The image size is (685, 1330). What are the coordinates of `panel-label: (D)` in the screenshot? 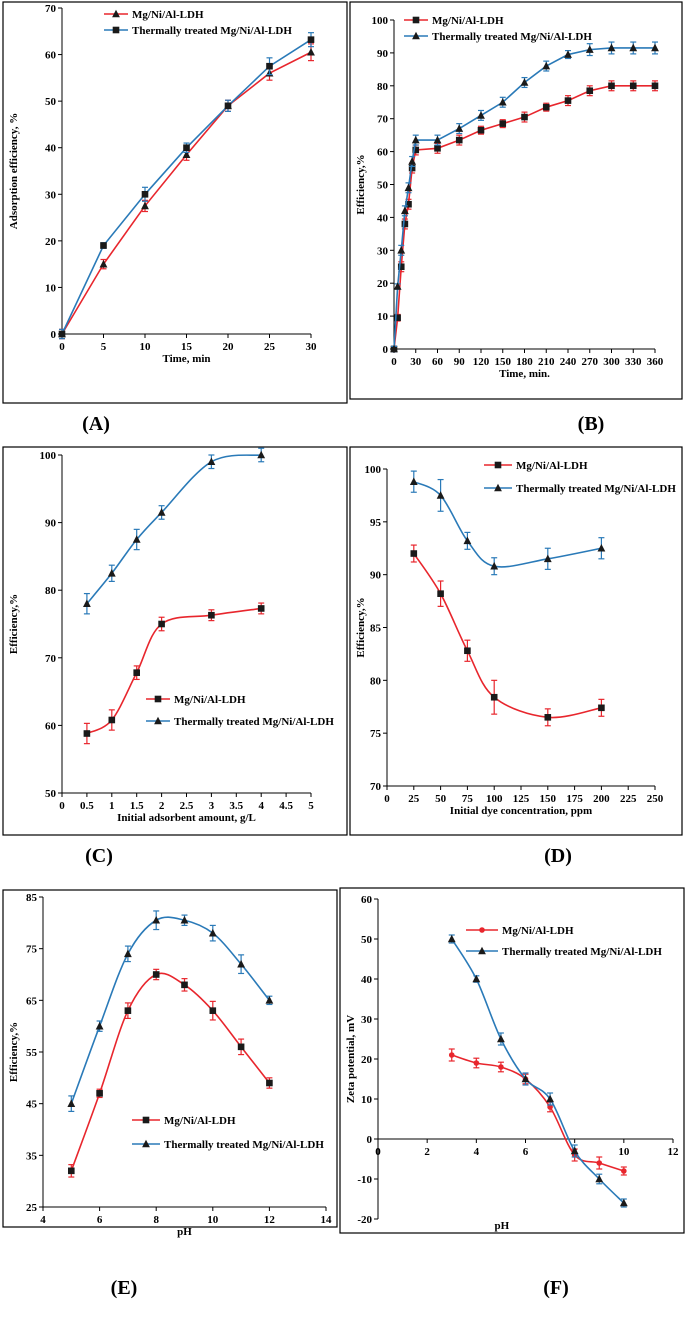 It's located at (558, 856).